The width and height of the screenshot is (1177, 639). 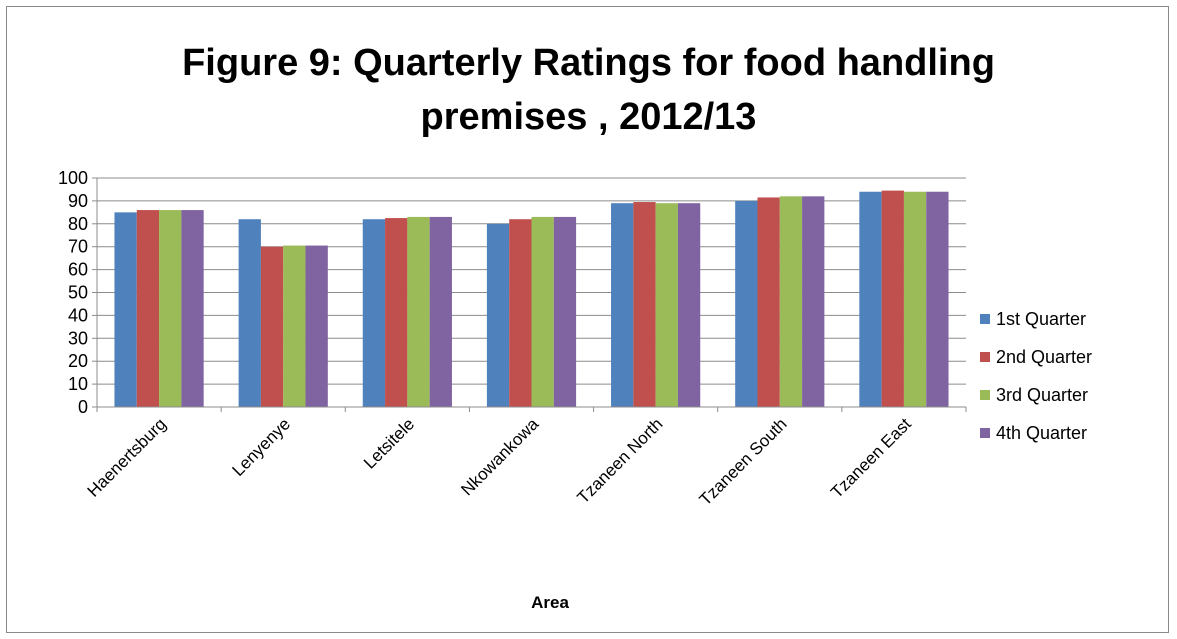 What do you see at coordinates (78, 293) in the screenshot?
I see `y-tick-label: 50` at bounding box center [78, 293].